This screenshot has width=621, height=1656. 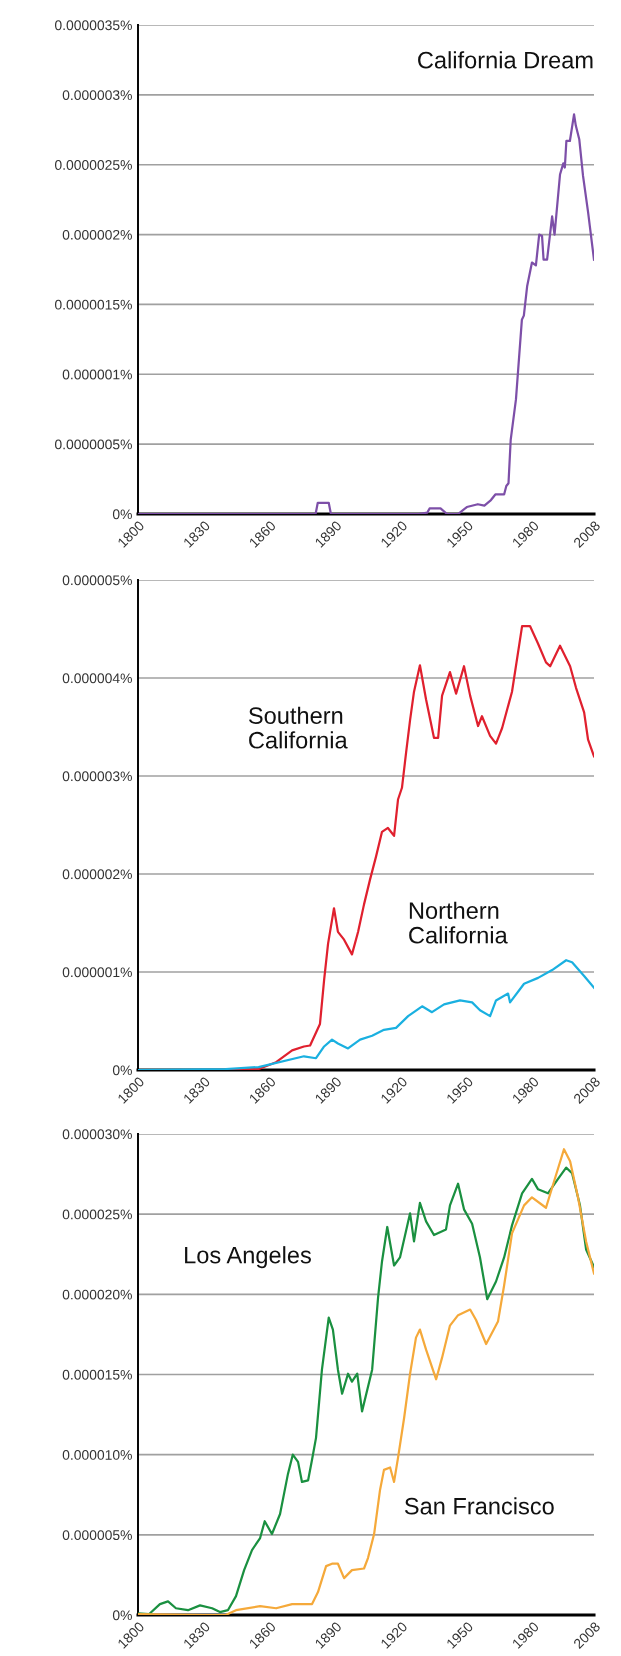 What do you see at coordinates (97, 1134) in the screenshot?
I see `y-tick-label: 0.000030%` at bounding box center [97, 1134].